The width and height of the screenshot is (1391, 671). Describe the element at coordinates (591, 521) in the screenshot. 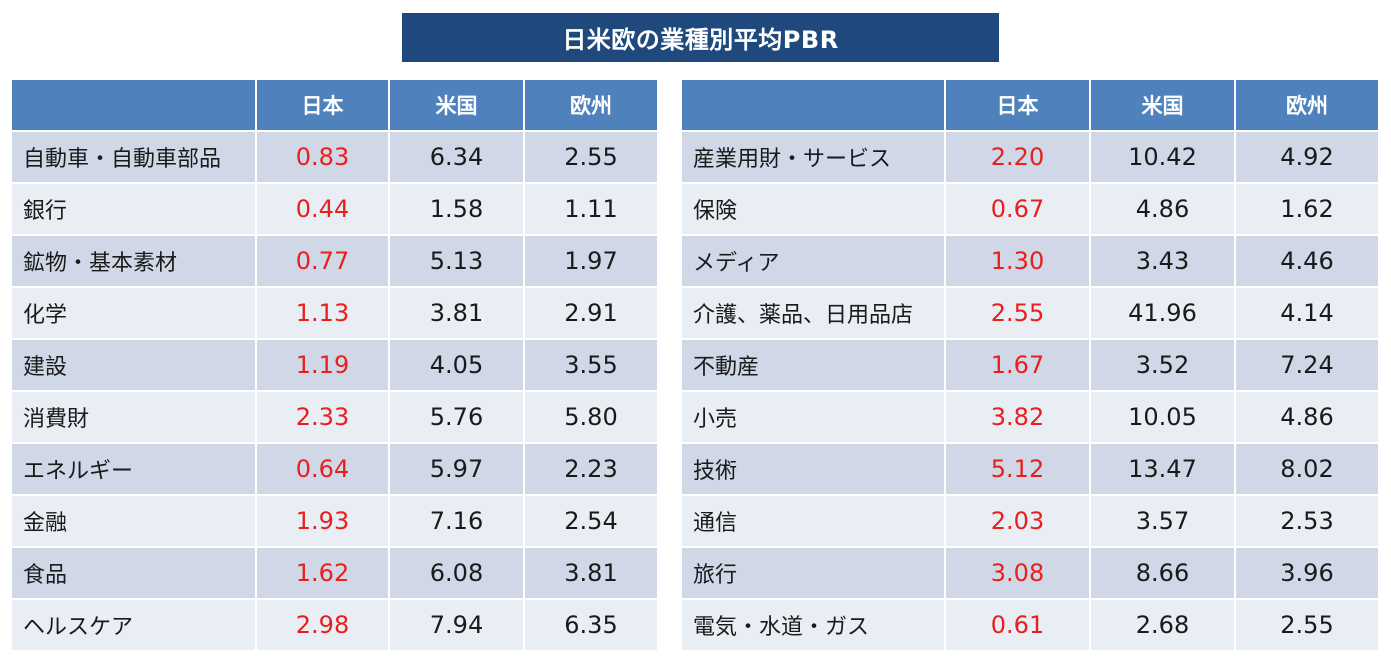

I see `europe-value: 2.54` at that location.